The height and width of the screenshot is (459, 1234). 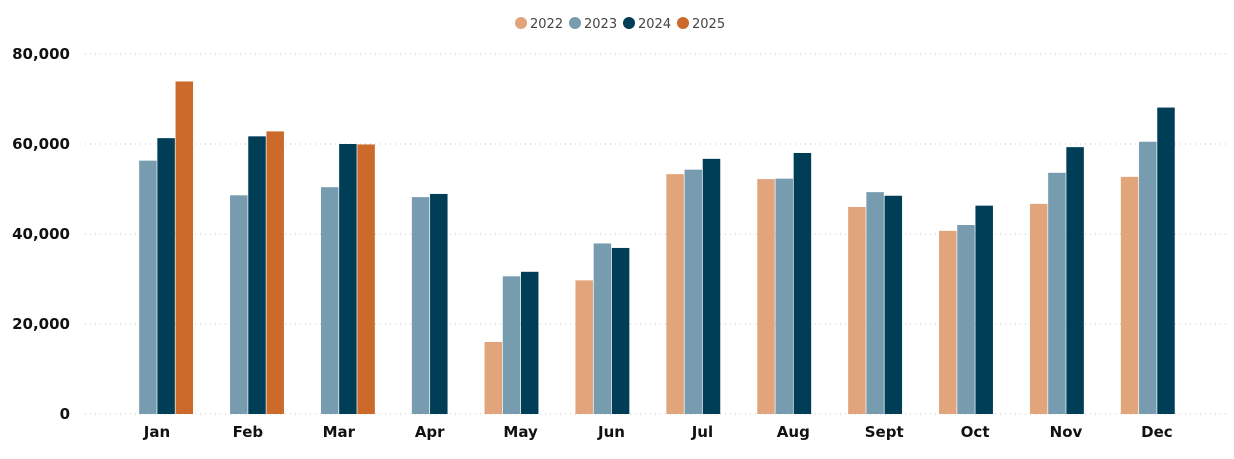 I want to click on legend-item-2025: 2025, so click(x=701, y=24).